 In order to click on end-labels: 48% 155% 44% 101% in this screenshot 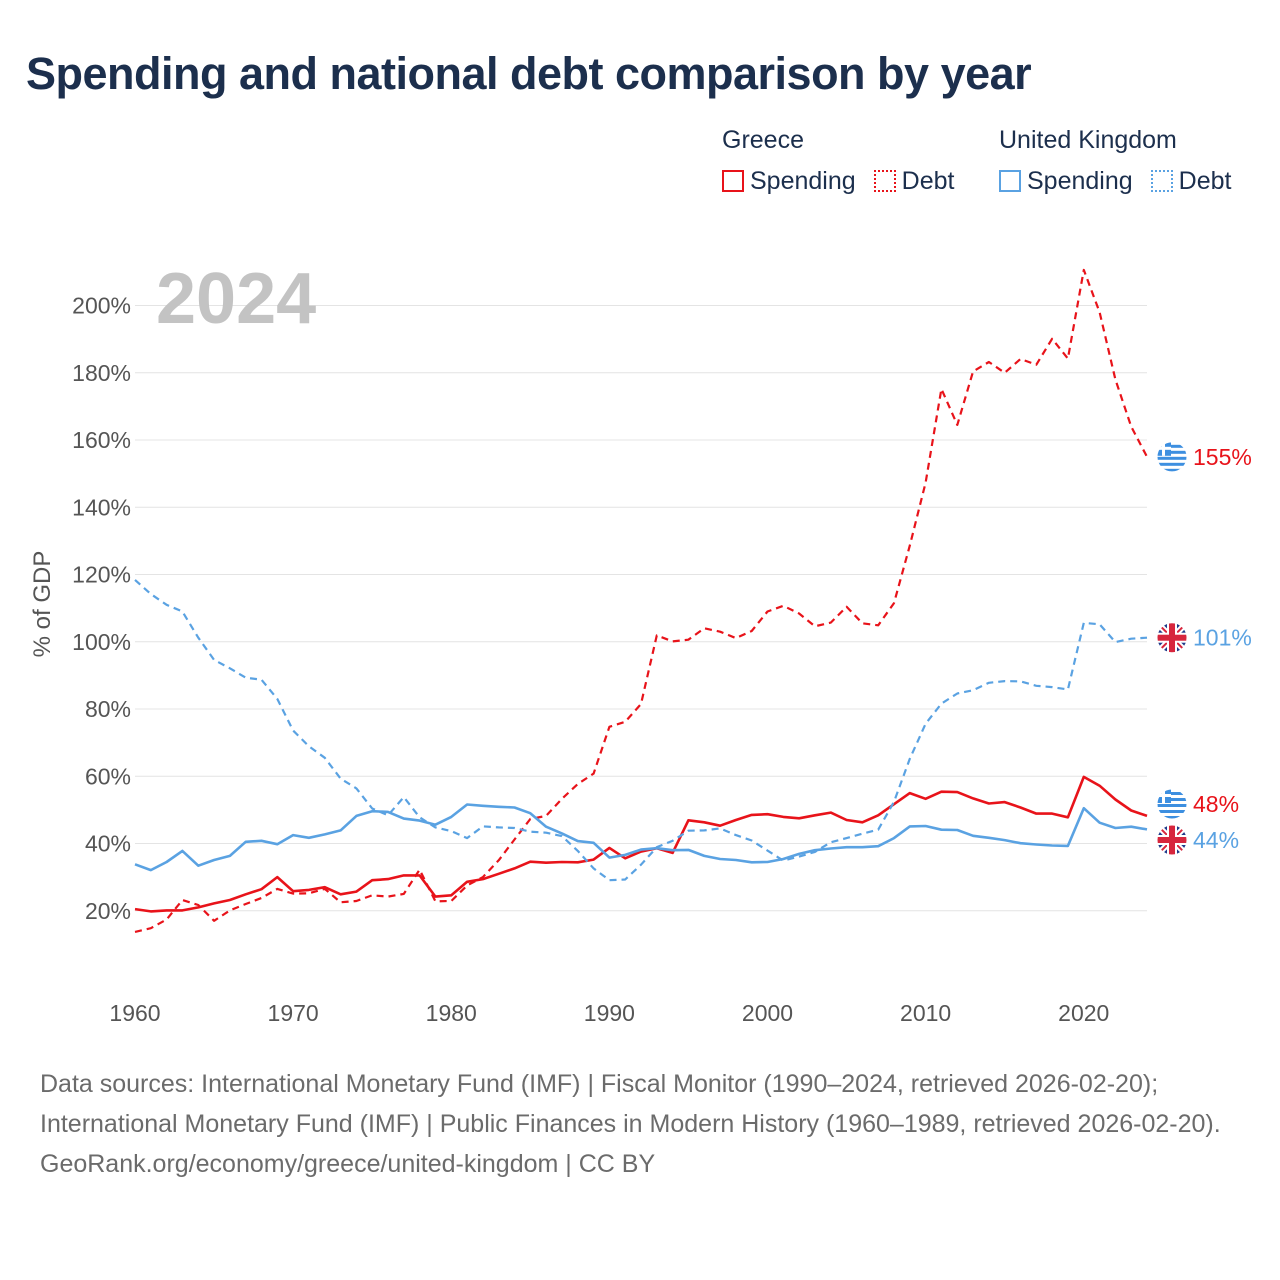, I will do `click(1204, 648)`.